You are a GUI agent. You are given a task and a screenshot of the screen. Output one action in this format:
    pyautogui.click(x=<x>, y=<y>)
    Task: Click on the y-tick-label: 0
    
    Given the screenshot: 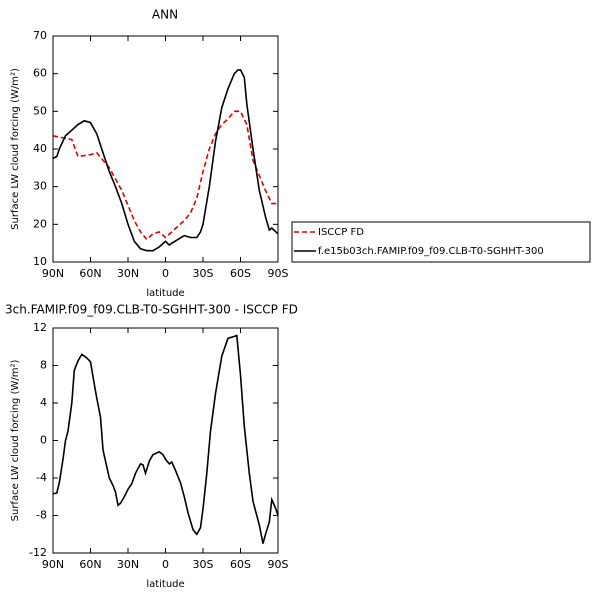 What is the action you would take?
    pyautogui.click(x=43, y=440)
    